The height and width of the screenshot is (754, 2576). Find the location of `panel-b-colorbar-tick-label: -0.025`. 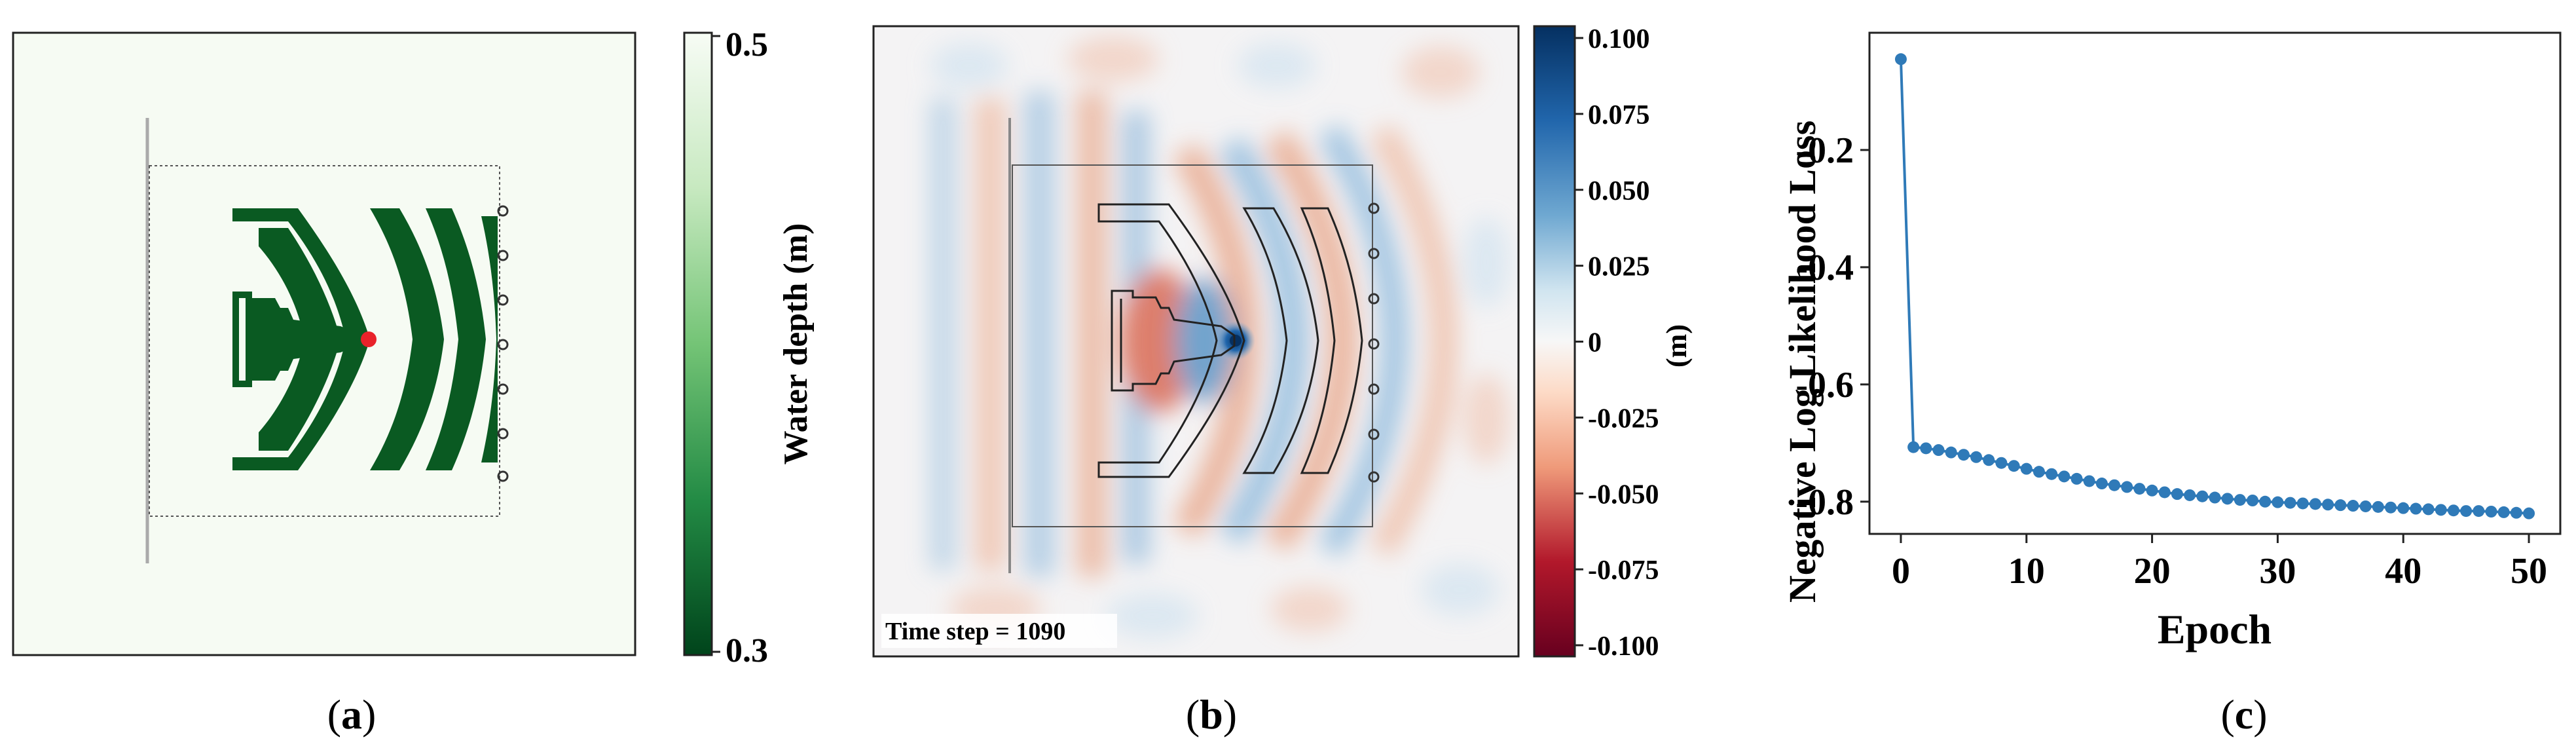

panel-b-colorbar-tick-label: -0.025 is located at coordinates (1623, 419).